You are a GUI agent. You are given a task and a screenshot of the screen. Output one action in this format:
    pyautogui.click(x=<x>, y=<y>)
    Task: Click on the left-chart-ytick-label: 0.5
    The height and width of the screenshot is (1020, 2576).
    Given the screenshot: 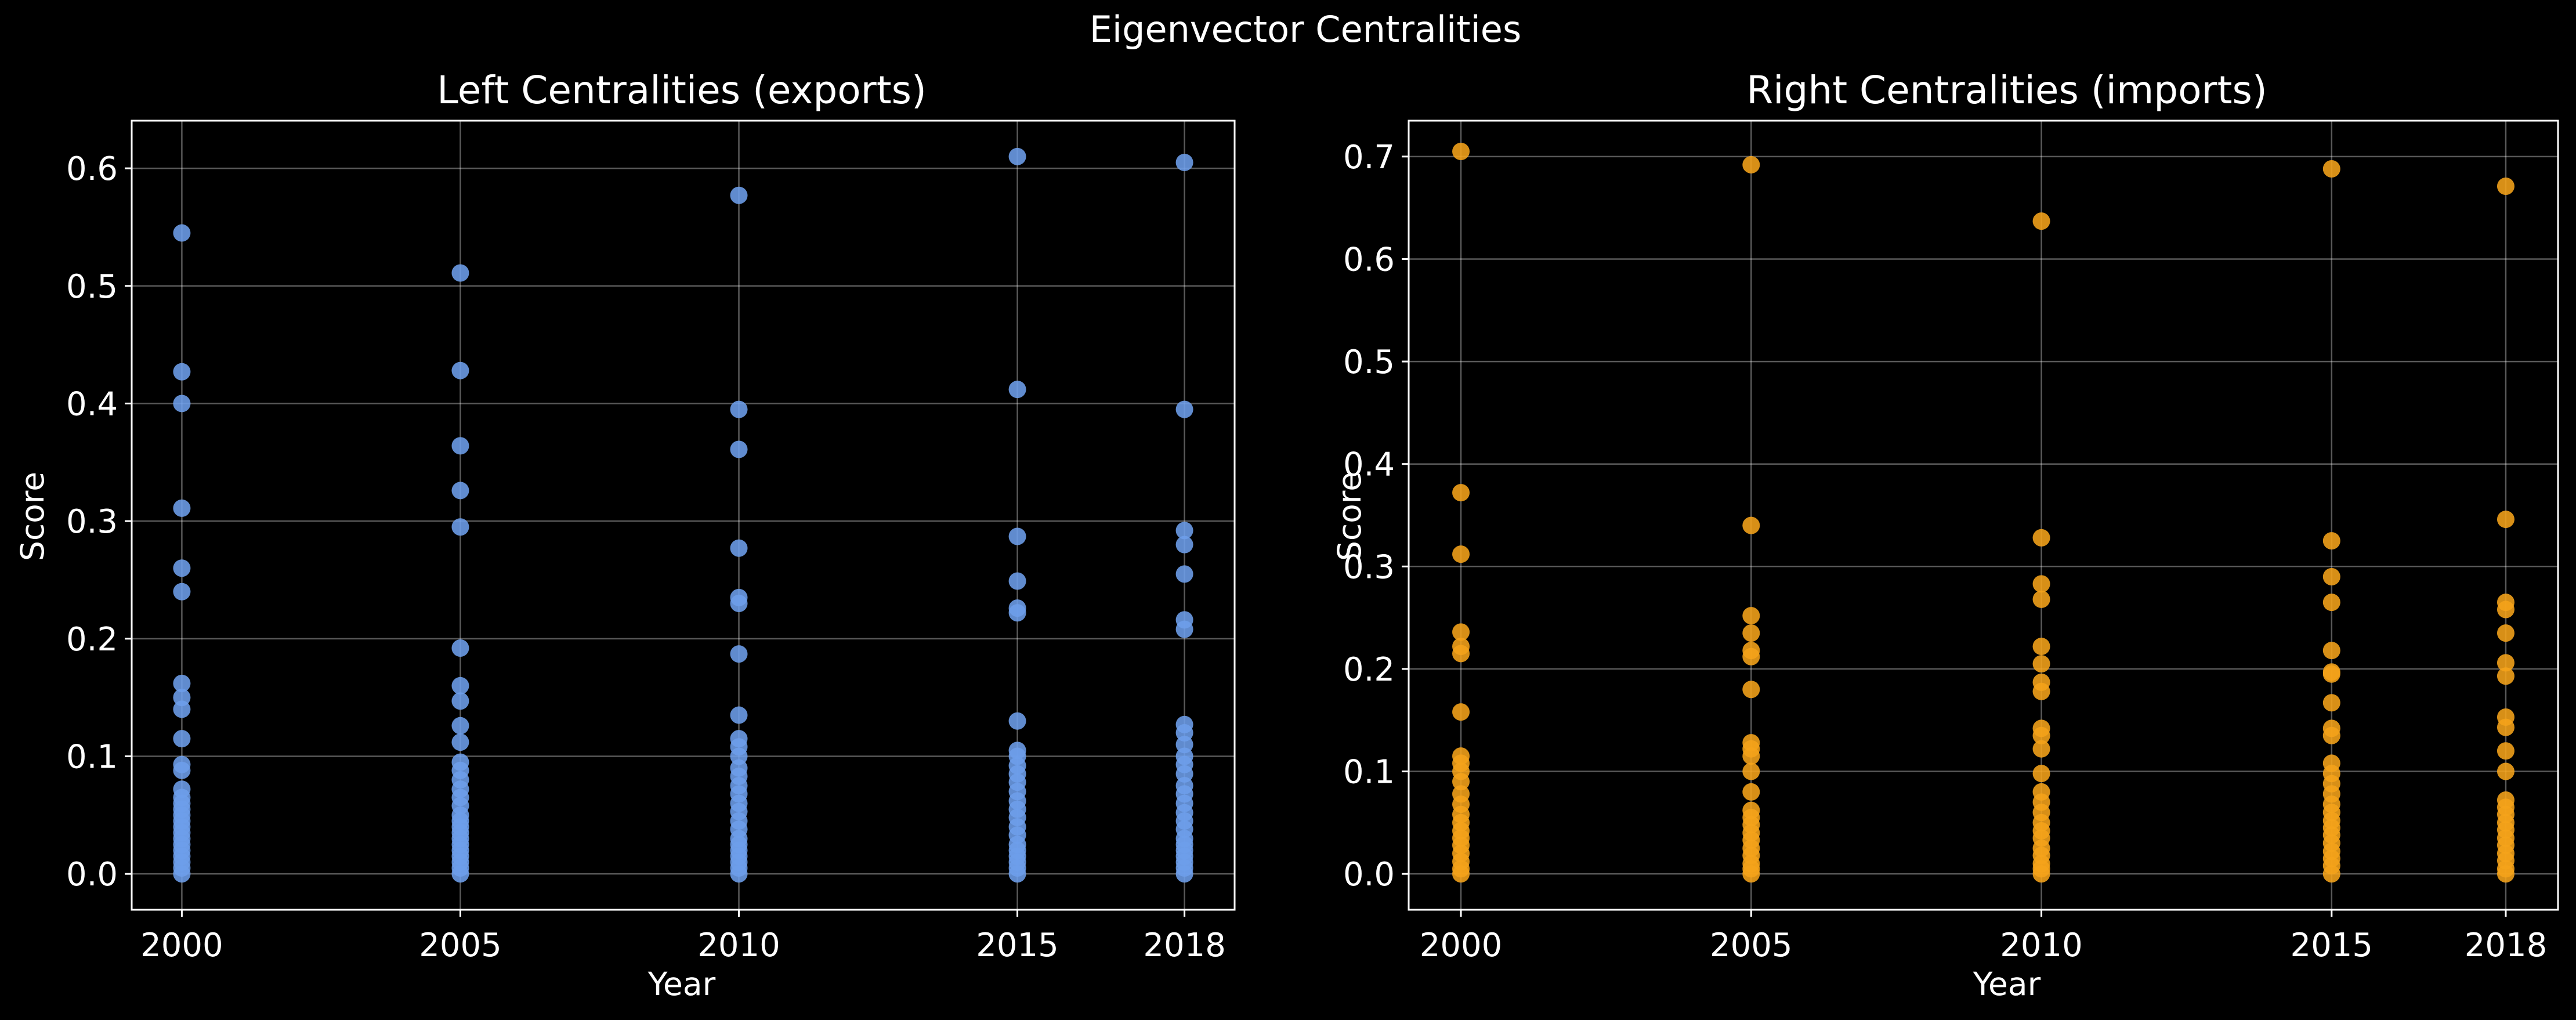 What is the action you would take?
    pyautogui.click(x=92, y=287)
    